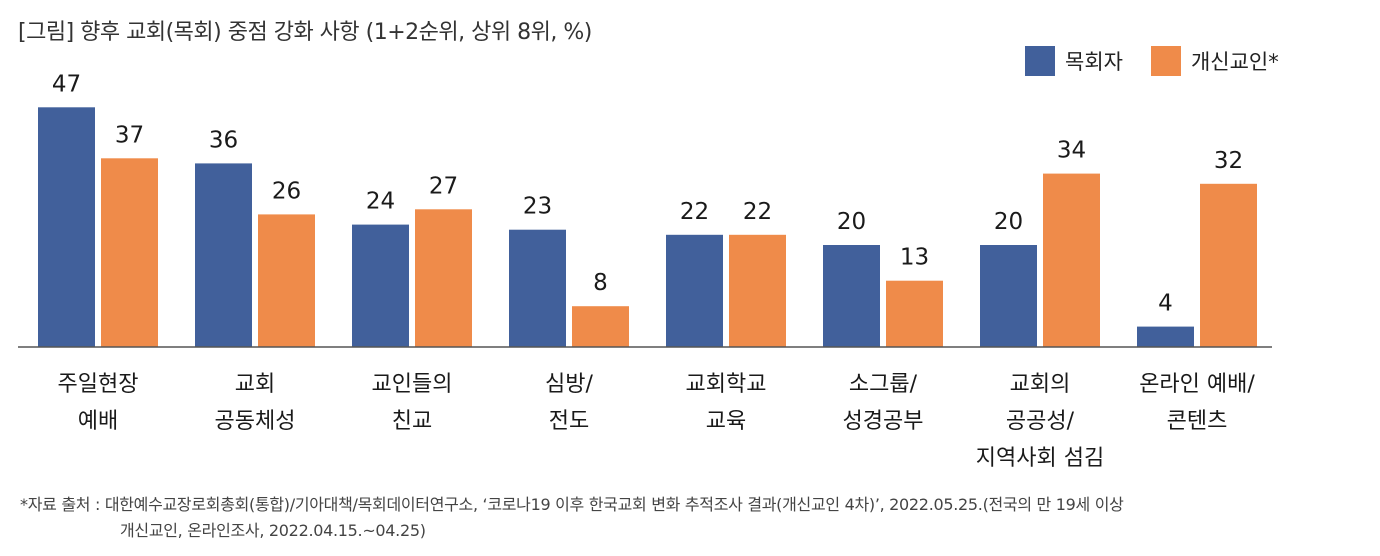  I want to click on legend-item-series1: 목회자, so click(1074, 61).